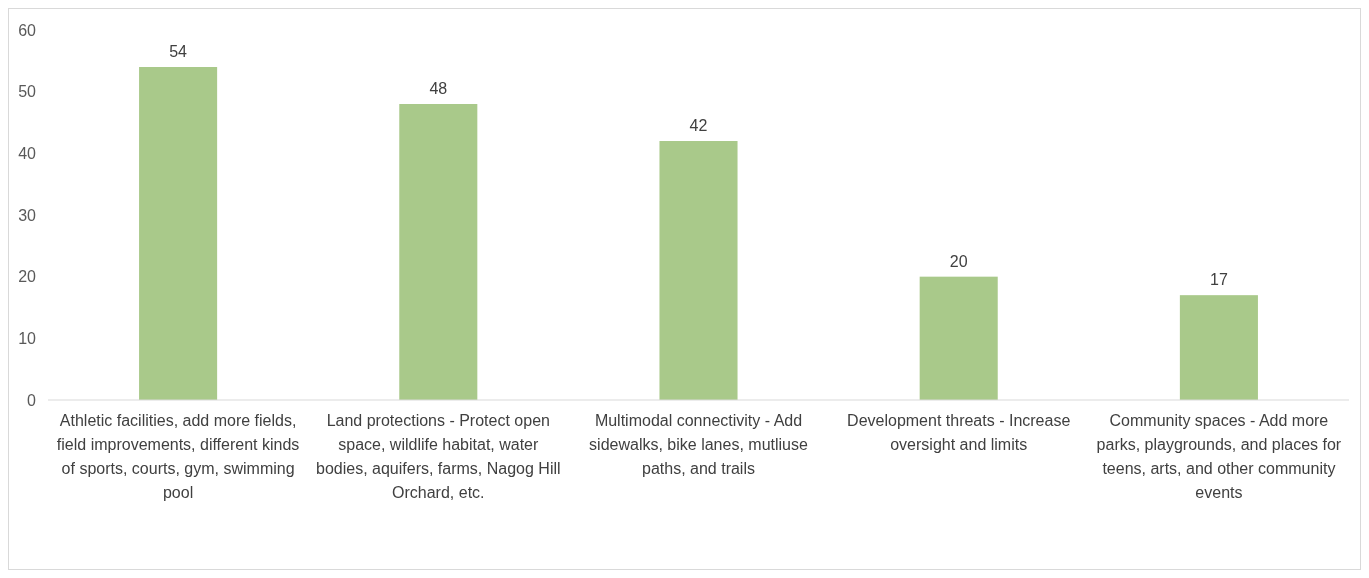 This screenshot has width=1369, height=578. I want to click on x-tick-label: Development threats - Increase oversight and limits, so click(959, 432).